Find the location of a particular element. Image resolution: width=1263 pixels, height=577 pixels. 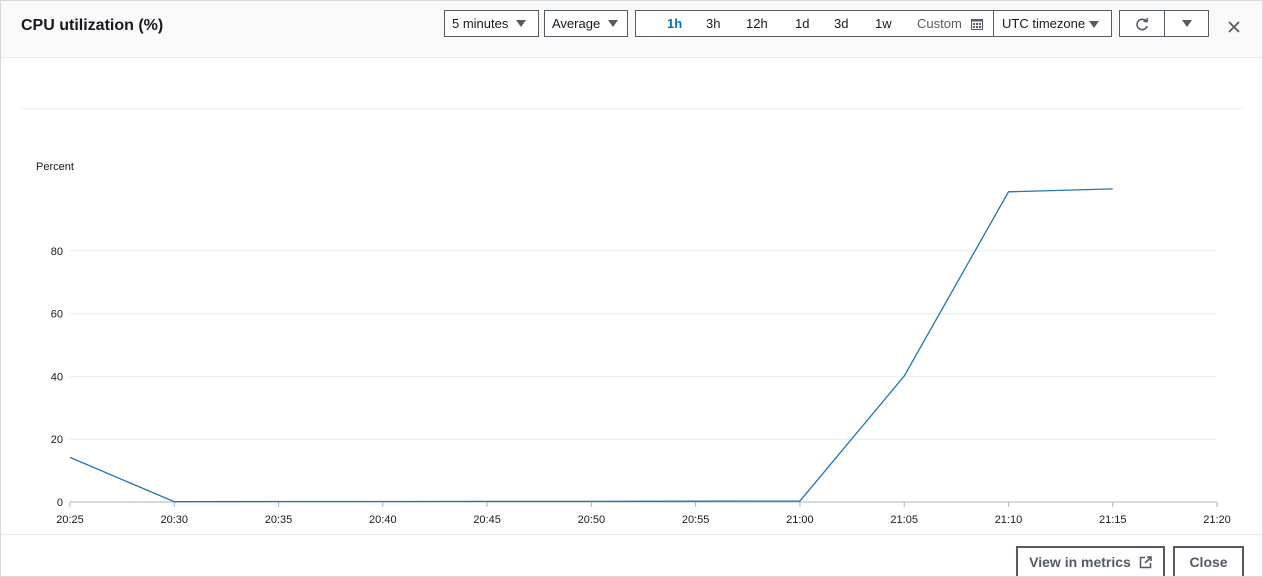

x-tick-label: 21:10 is located at coordinates (1009, 520).